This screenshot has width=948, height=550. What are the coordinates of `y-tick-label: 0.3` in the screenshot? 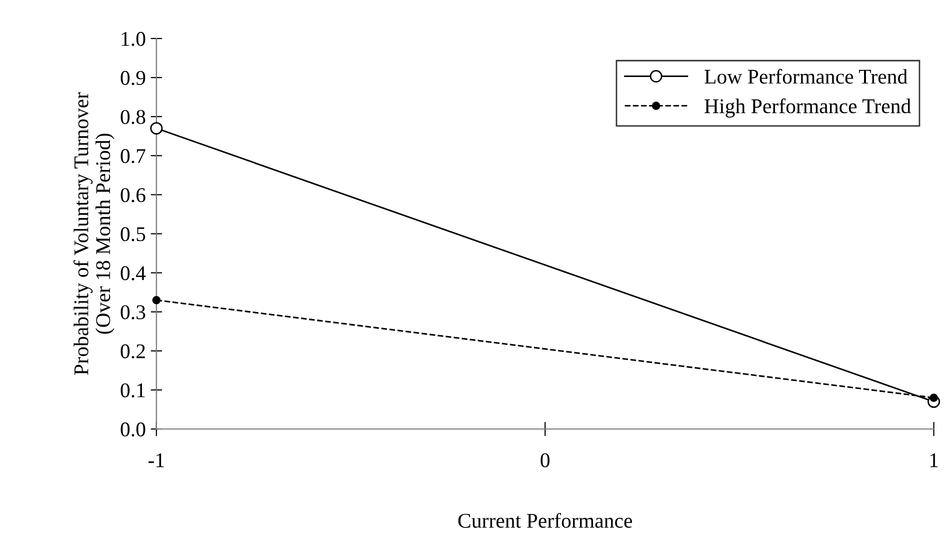 It's located at (133, 312).